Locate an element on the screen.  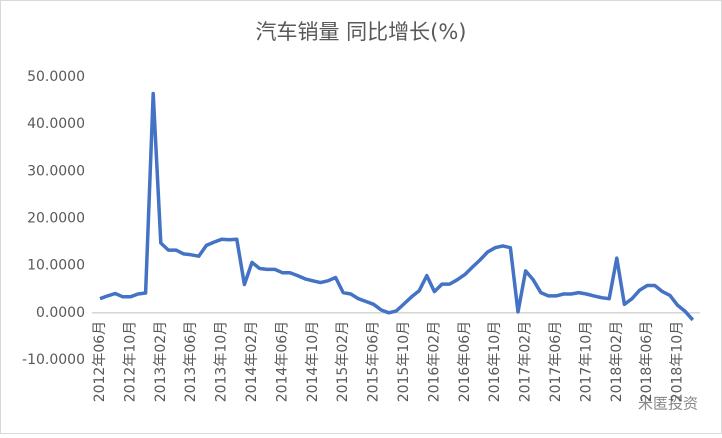
x-tick-label: 2014年10月 is located at coordinates (313, 361).